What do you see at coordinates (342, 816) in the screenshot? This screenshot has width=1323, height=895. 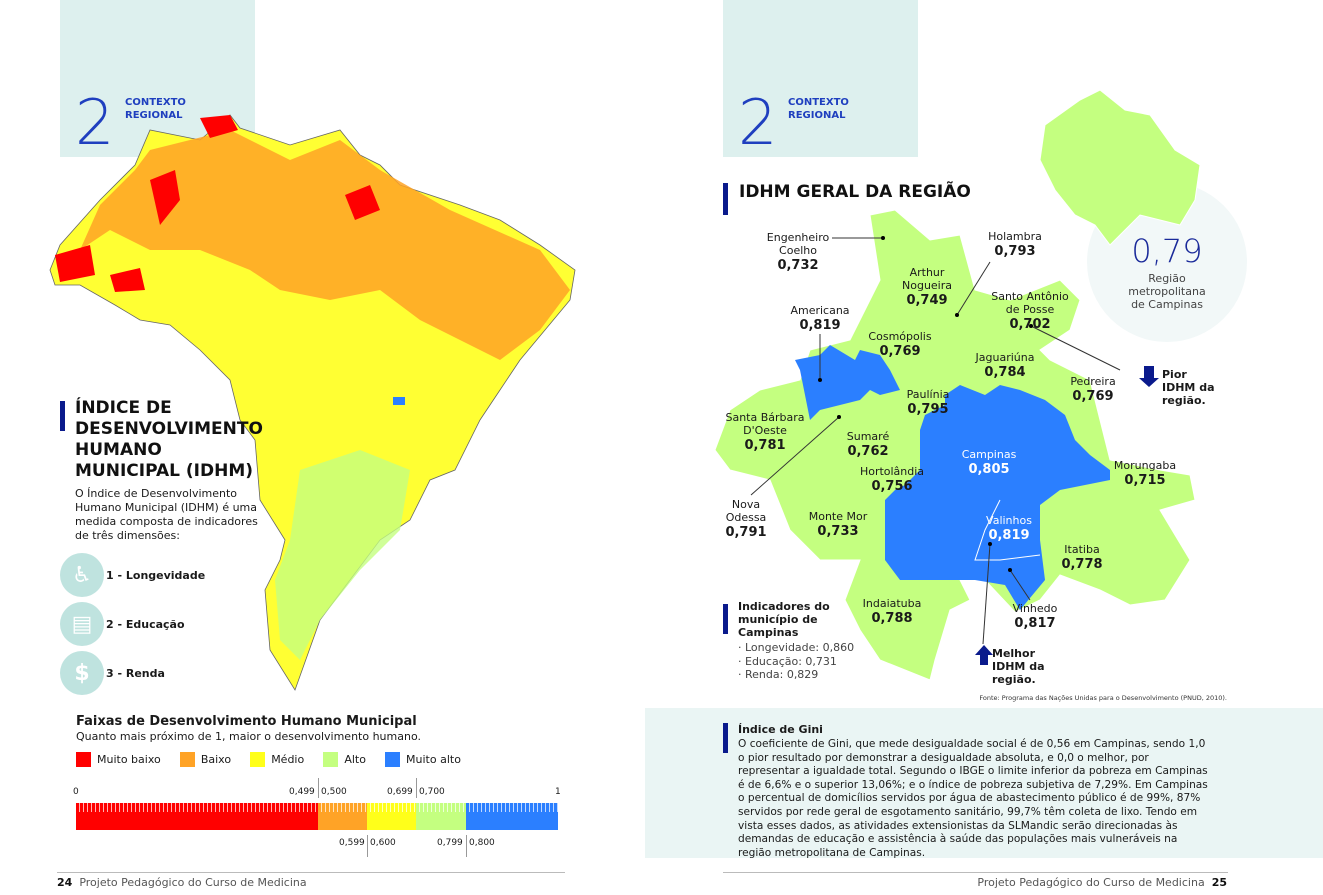 I see `scale-segment-baixo` at bounding box center [342, 816].